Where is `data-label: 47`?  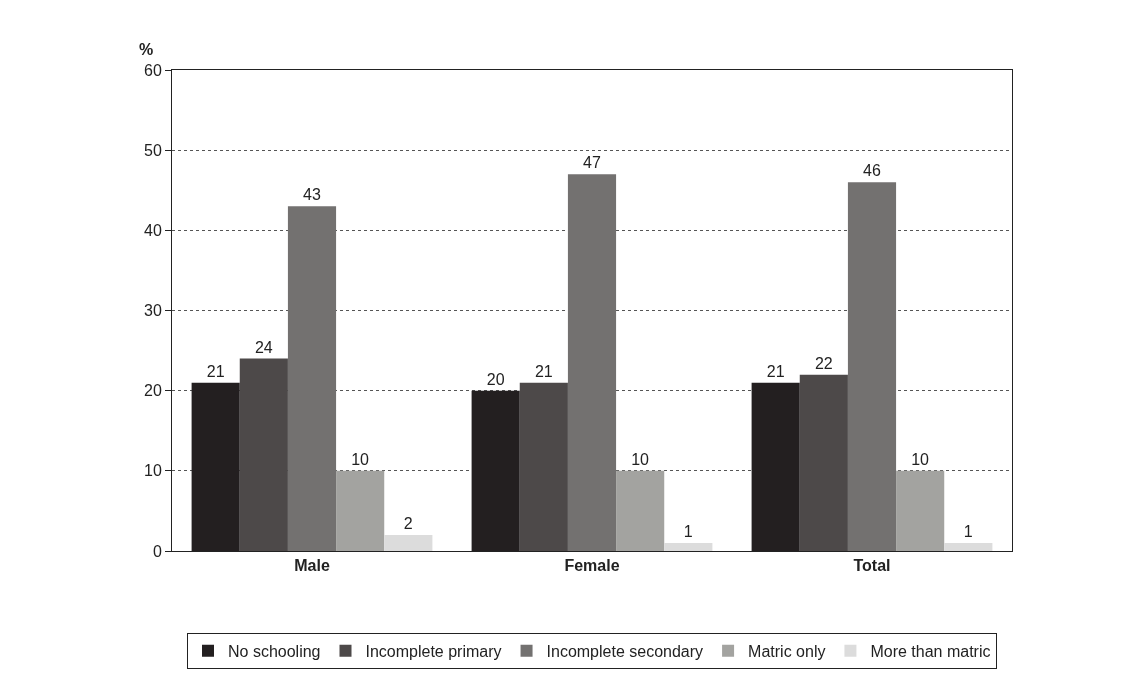 data-label: 47 is located at coordinates (592, 163).